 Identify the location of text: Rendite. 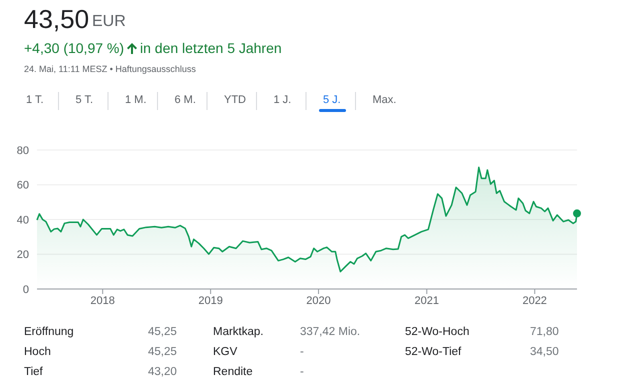
(233, 372).